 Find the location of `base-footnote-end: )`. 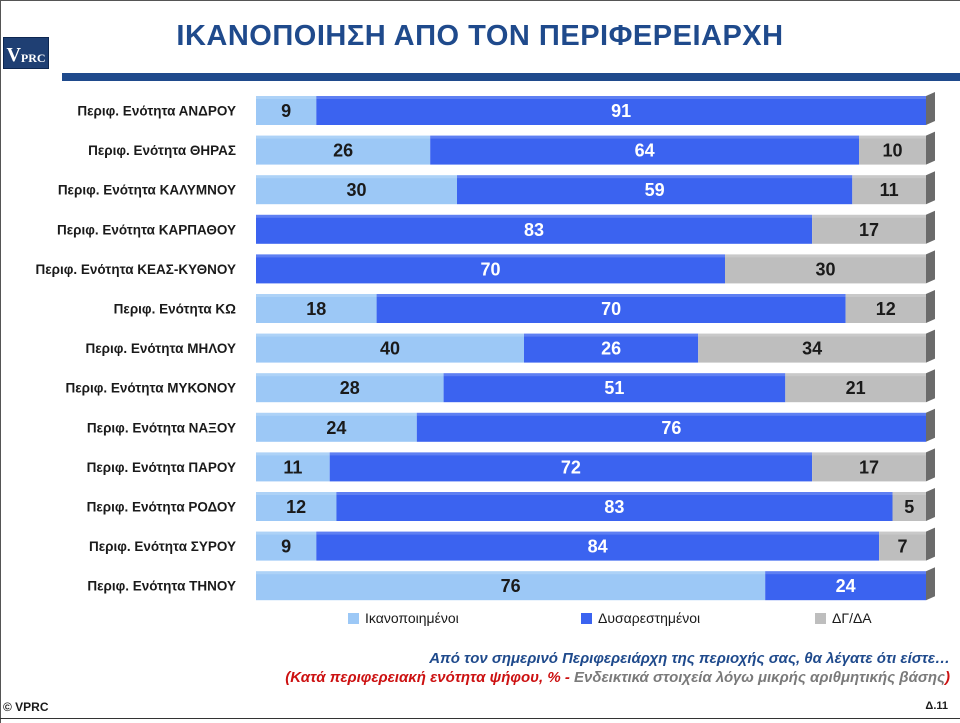

base-footnote-end: ) is located at coordinates (947, 677).